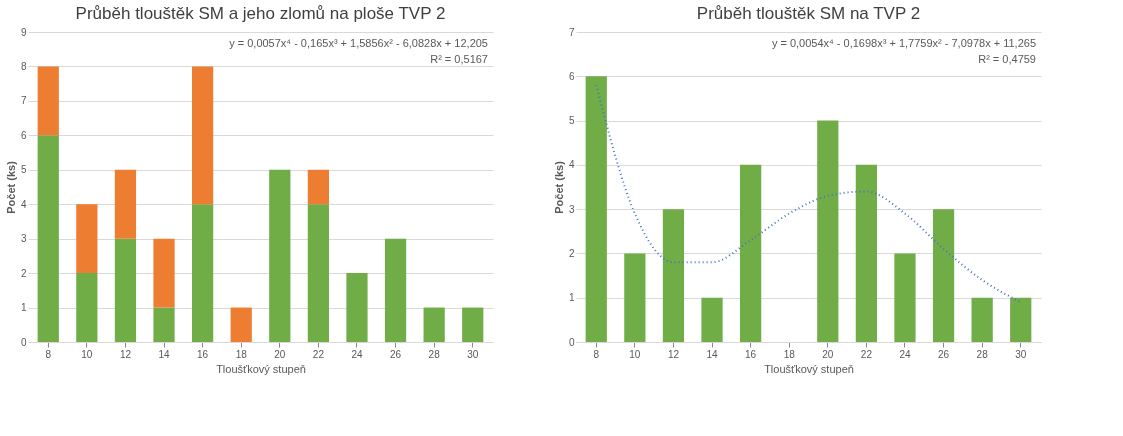 The image size is (1123, 436). I want to click on annotation: R² = 0,4759, so click(1007, 59).